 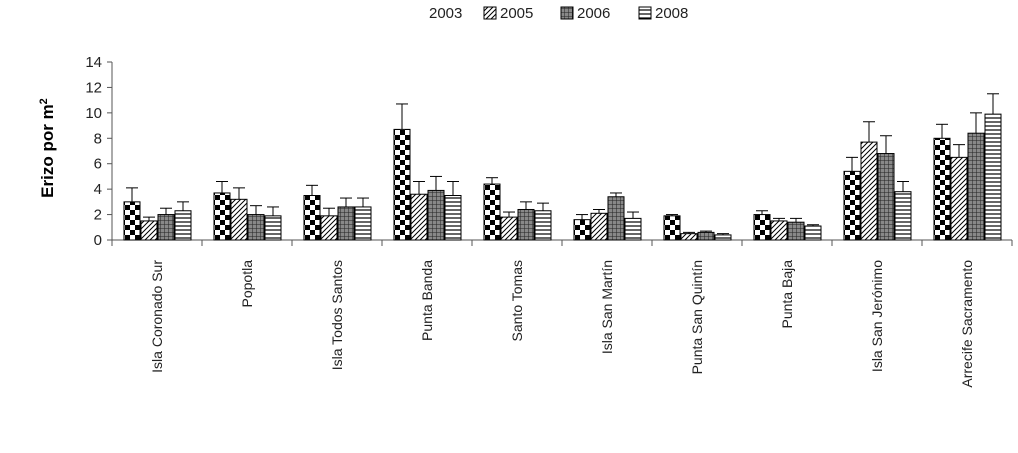 I want to click on y-tick-label: 10, so click(x=93, y=113).